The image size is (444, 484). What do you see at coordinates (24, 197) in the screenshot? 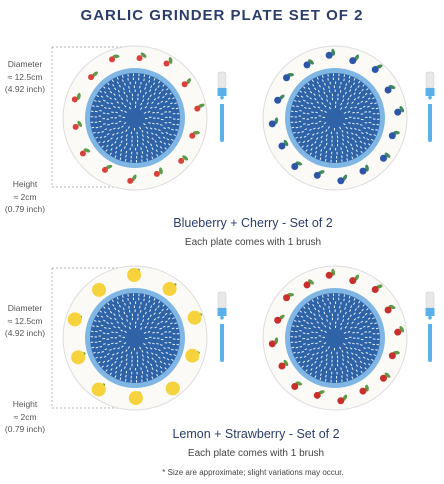
I see `dim-value: ≈ 2cm` at bounding box center [24, 197].